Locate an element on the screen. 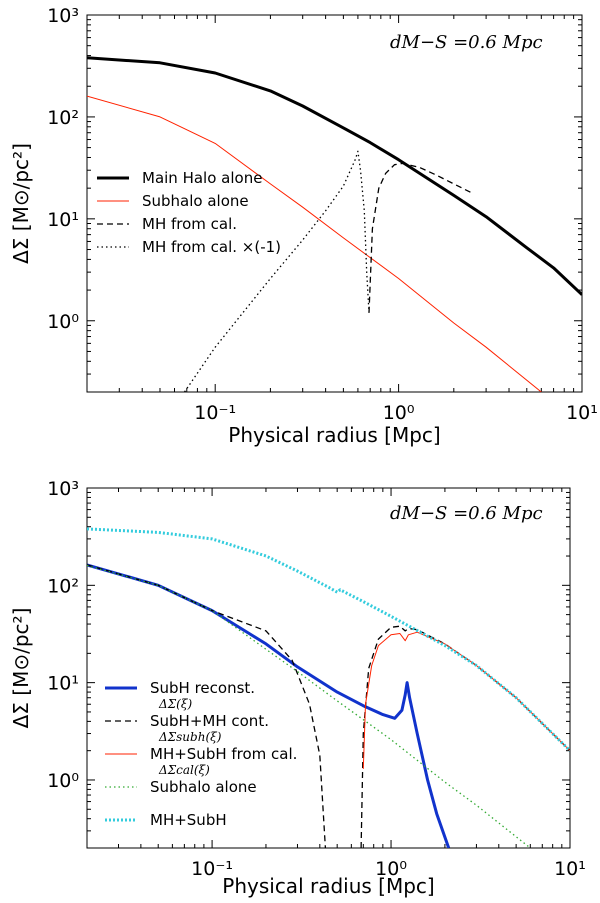  legend-label: SubH reconst. is located at coordinates (202, 688).